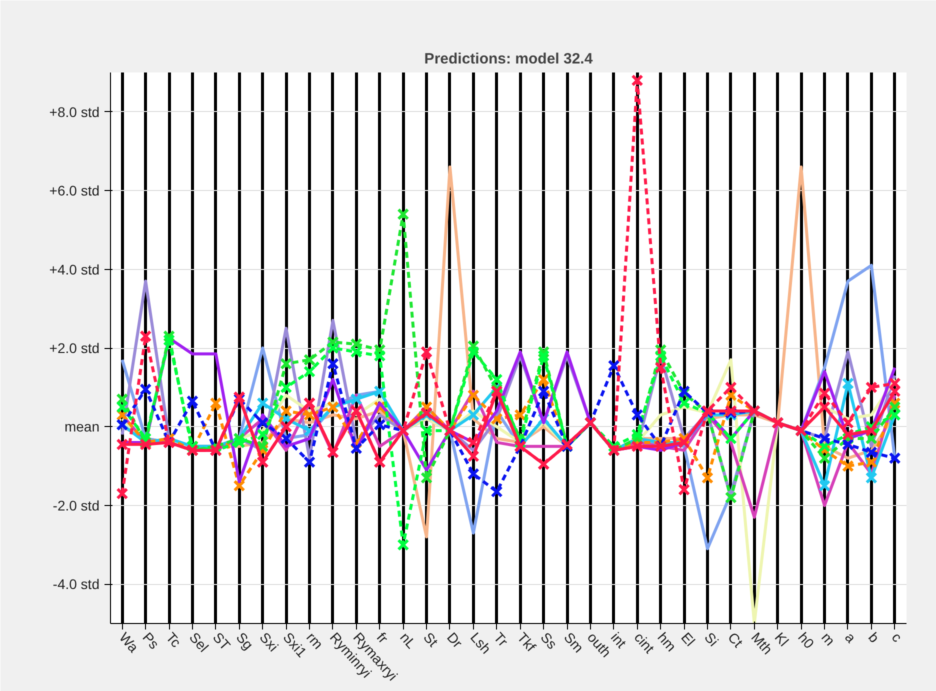 Image resolution: width=936 pixels, height=691 pixels. Describe the element at coordinates (173, 639) in the screenshot. I see `x-tick-label: Tc` at that location.